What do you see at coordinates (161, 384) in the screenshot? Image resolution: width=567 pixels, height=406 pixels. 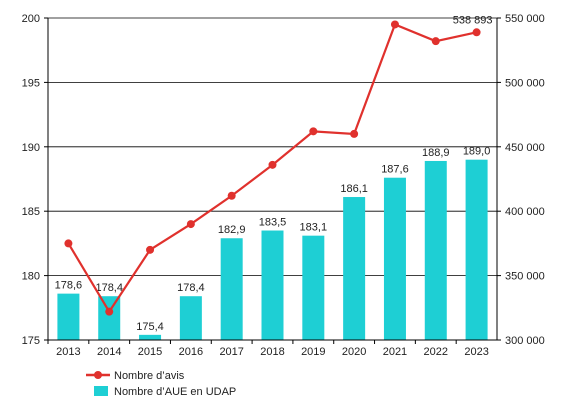 I see `legend: Nombre d’avis Nombre d’AUE en UDAP` at bounding box center [161, 384].